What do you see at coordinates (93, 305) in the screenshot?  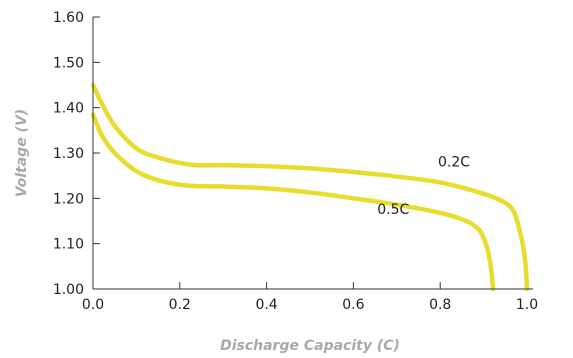 I see `x-tick-label: 0.0` at bounding box center [93, 305].